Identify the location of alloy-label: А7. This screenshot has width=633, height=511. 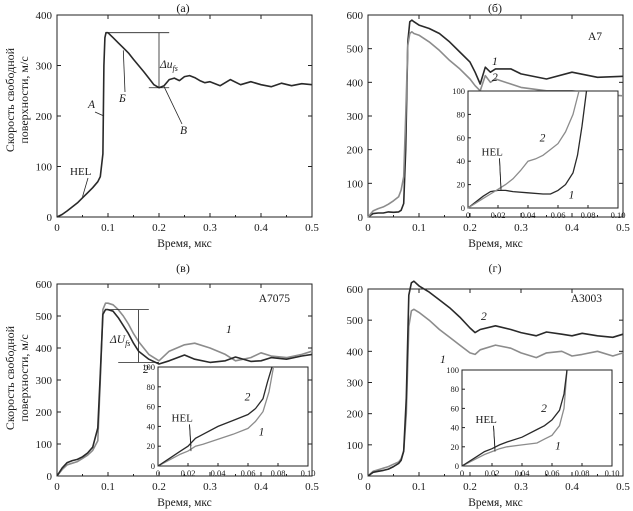
(595, 37).